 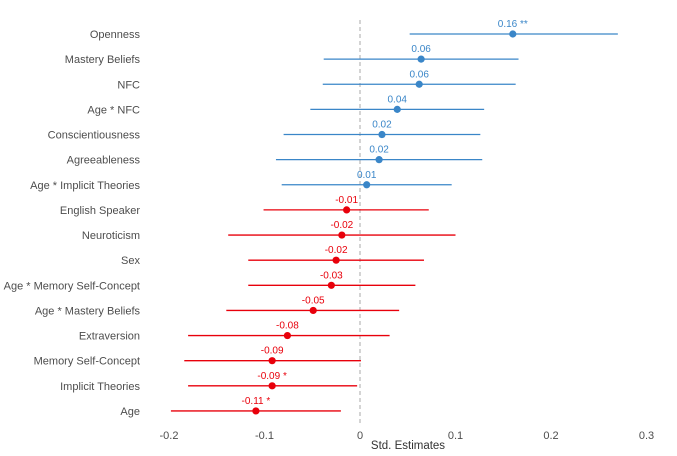 I want to click on estimate-value-label: 0.04, so click(x=398, y=99).